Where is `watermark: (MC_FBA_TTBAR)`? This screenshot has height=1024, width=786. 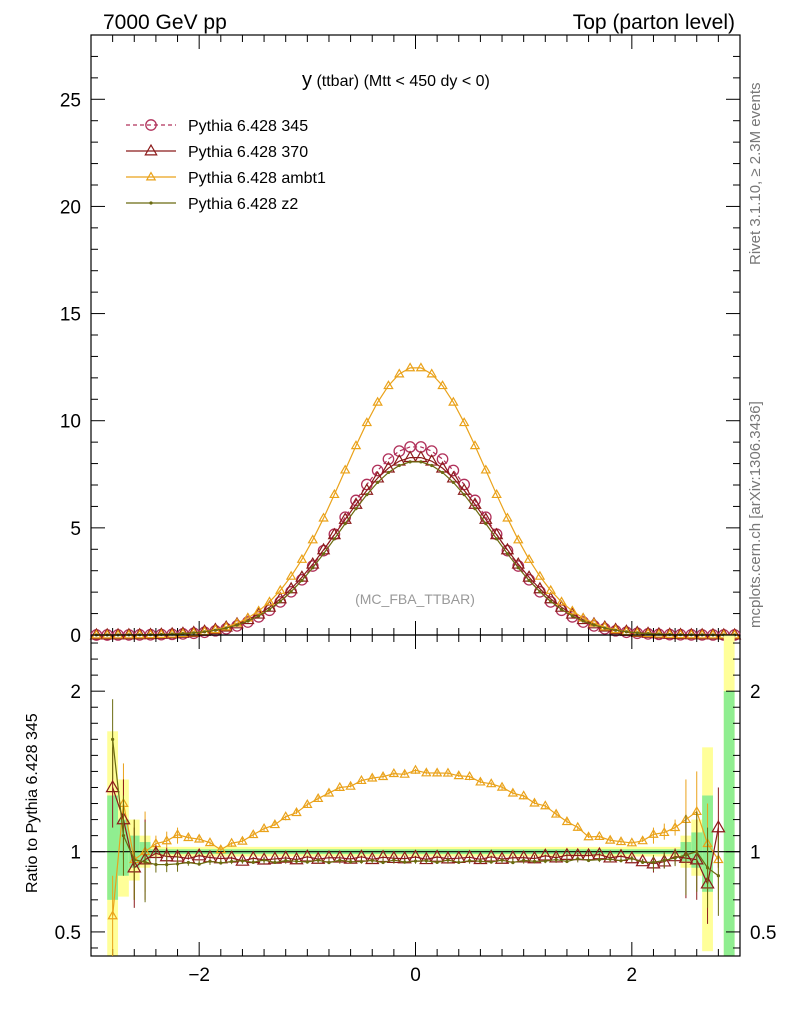 watermark: (MC_FBA_TTBAR) is located at coordinates (415, 599).